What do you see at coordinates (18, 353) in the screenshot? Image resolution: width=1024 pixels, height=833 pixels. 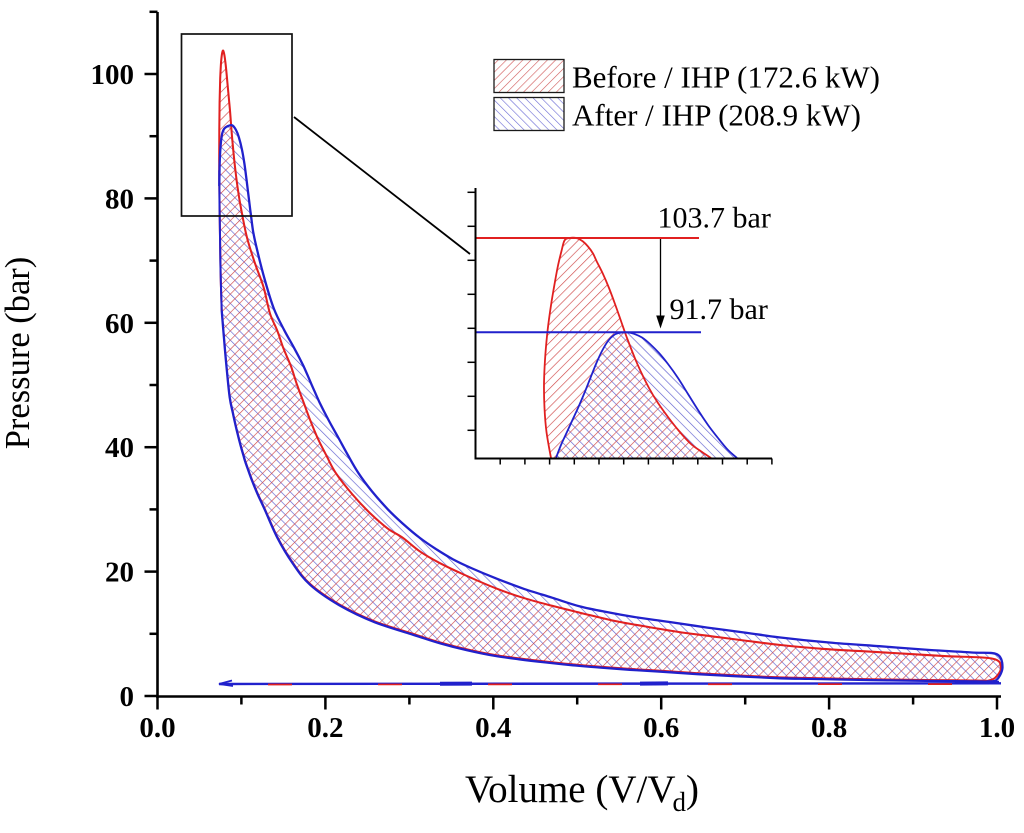 I see `svg-text: Pressure (bar)` at bounding box center [18, 353].